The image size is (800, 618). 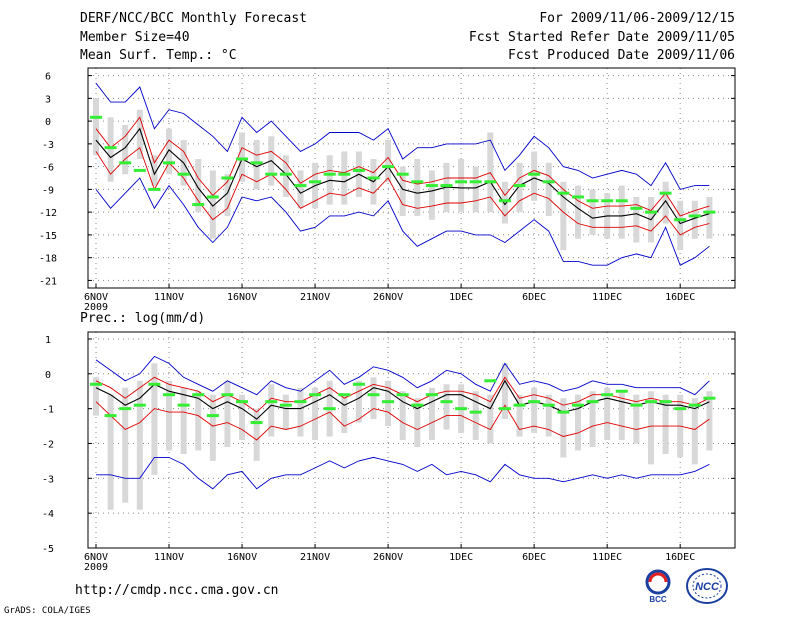 What do you see at coordinates (707, 587) in the screenshot?
I see `ncc-logo-text: NCC` at bounding box center [707, 587].